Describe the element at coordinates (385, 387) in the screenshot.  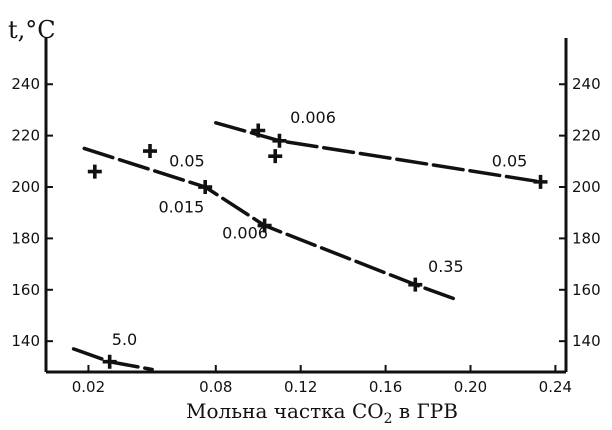
I see `x-tick-label: 0.16` at that location.